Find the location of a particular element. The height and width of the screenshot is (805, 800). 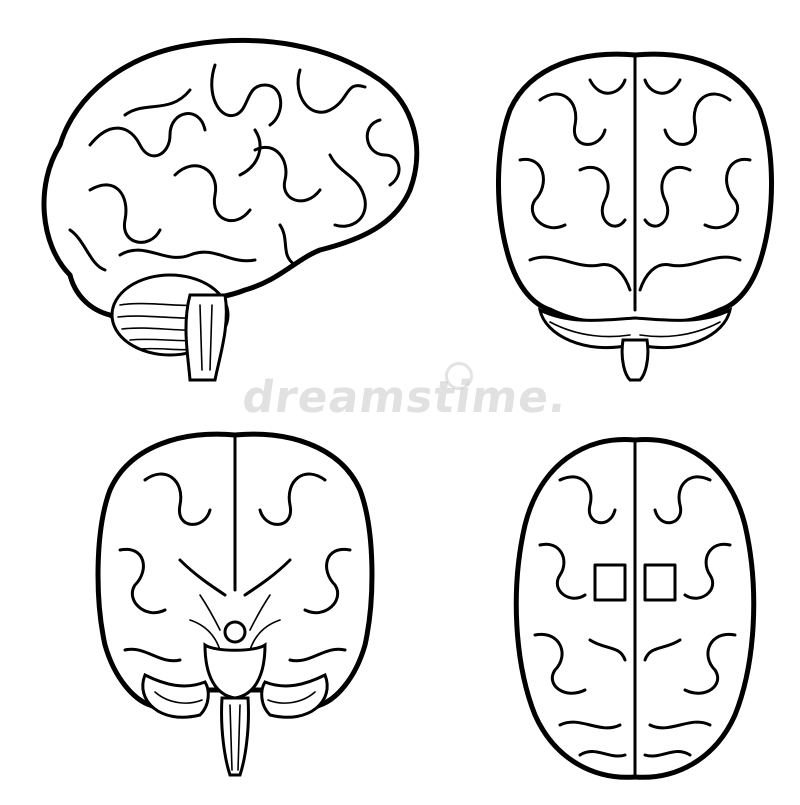

watermark-text: dreamstime. is located at coordinates (405, 397).